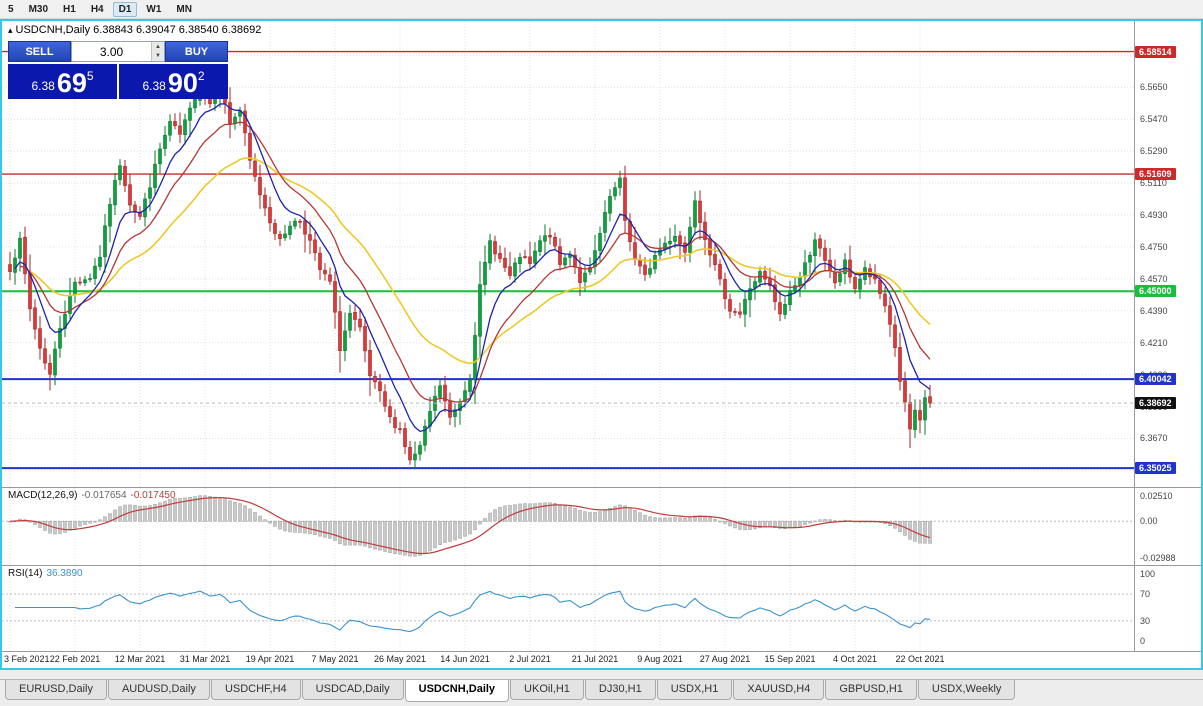 The image size is (1203, 706). Describe the element at coordinates (53, 30) in the screenshot. I see `chart-symbol-label: USDCNH,Daily` at that location.